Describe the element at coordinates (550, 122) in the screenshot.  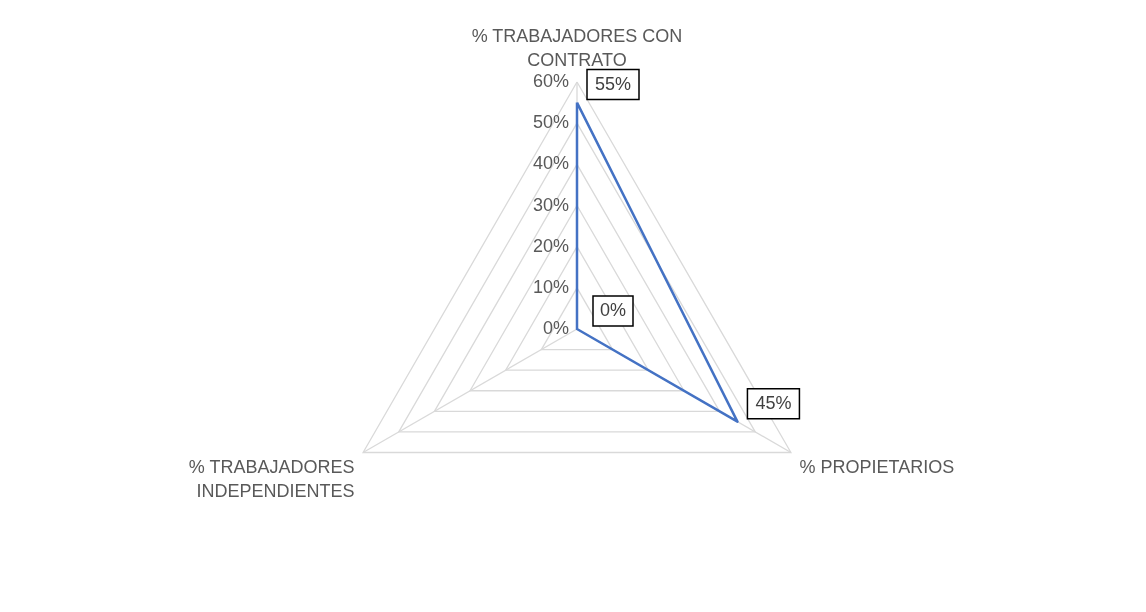
I see `y-tick-label: 50%` at that location.